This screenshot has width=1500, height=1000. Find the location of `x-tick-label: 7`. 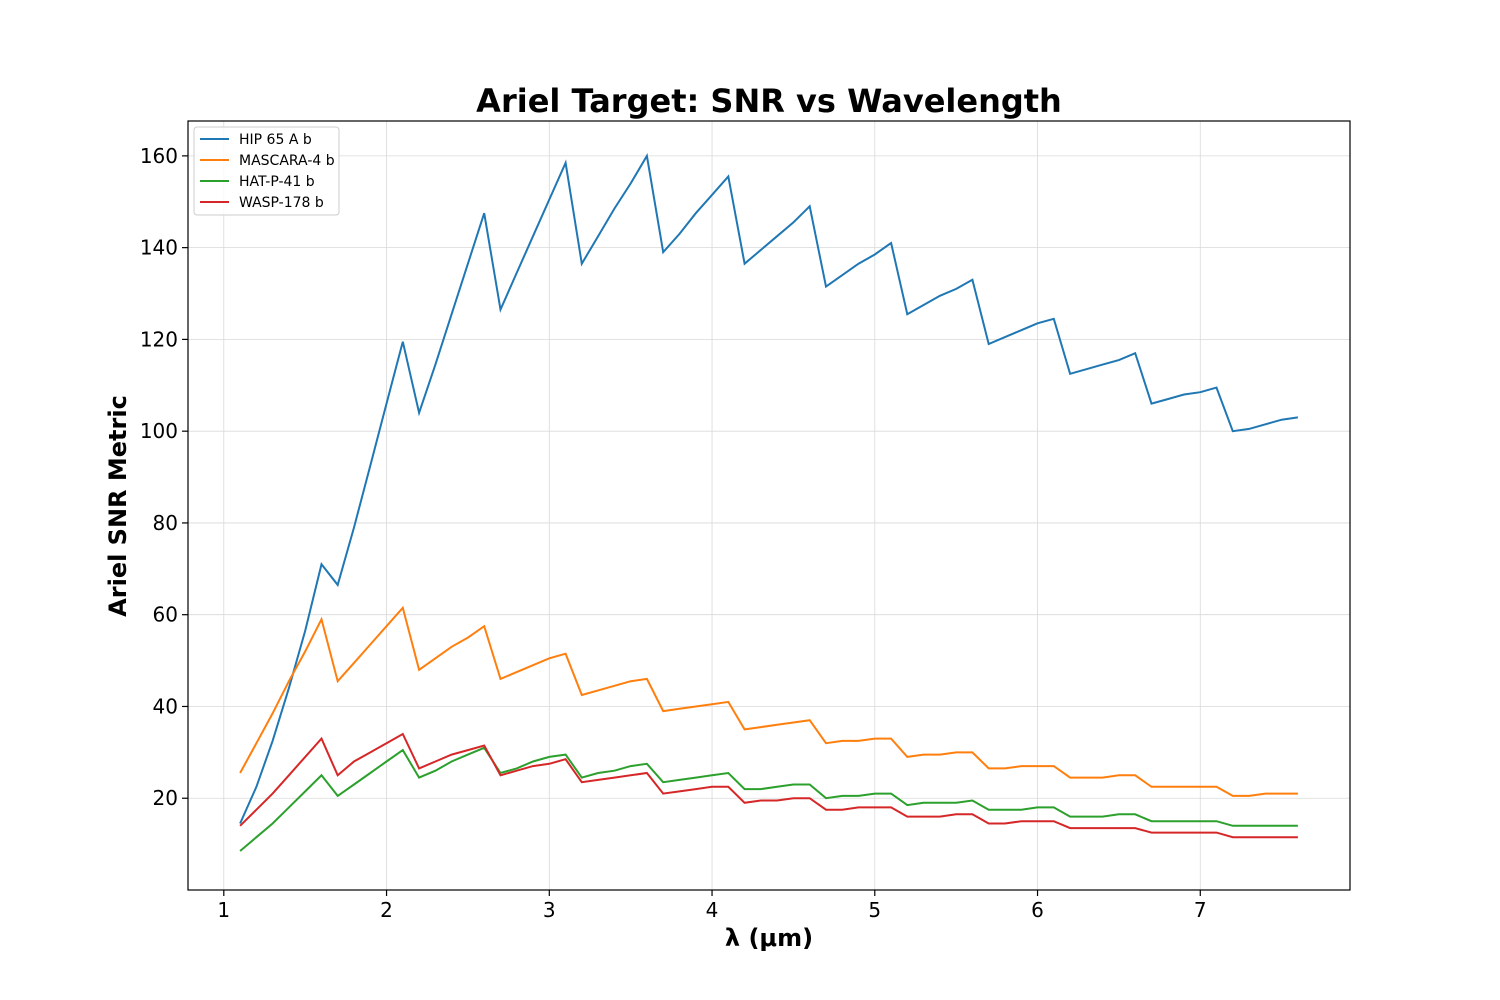

x-tick-label: 7 is located at coordinates (1200, 910).